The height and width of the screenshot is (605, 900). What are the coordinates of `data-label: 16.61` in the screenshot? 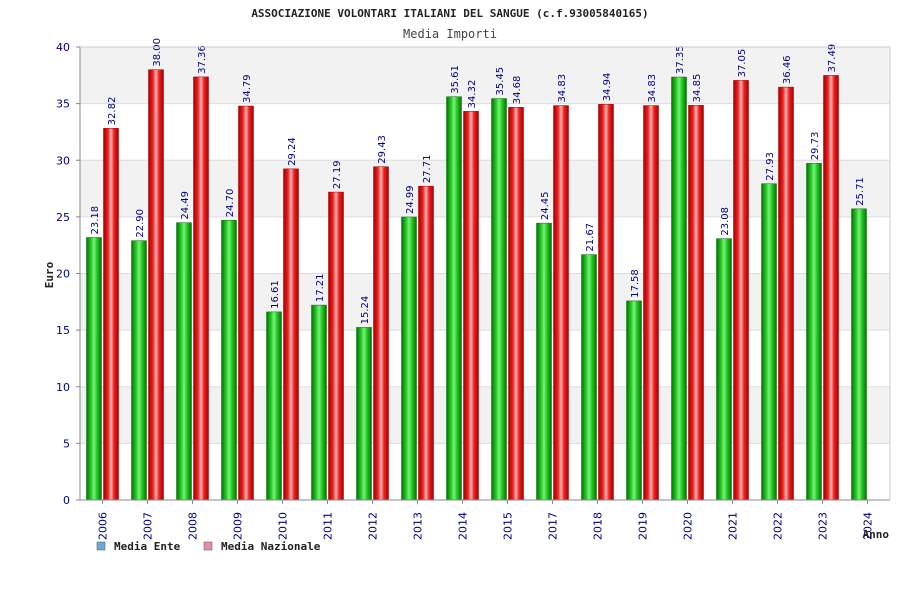 It's located at (275, 294).